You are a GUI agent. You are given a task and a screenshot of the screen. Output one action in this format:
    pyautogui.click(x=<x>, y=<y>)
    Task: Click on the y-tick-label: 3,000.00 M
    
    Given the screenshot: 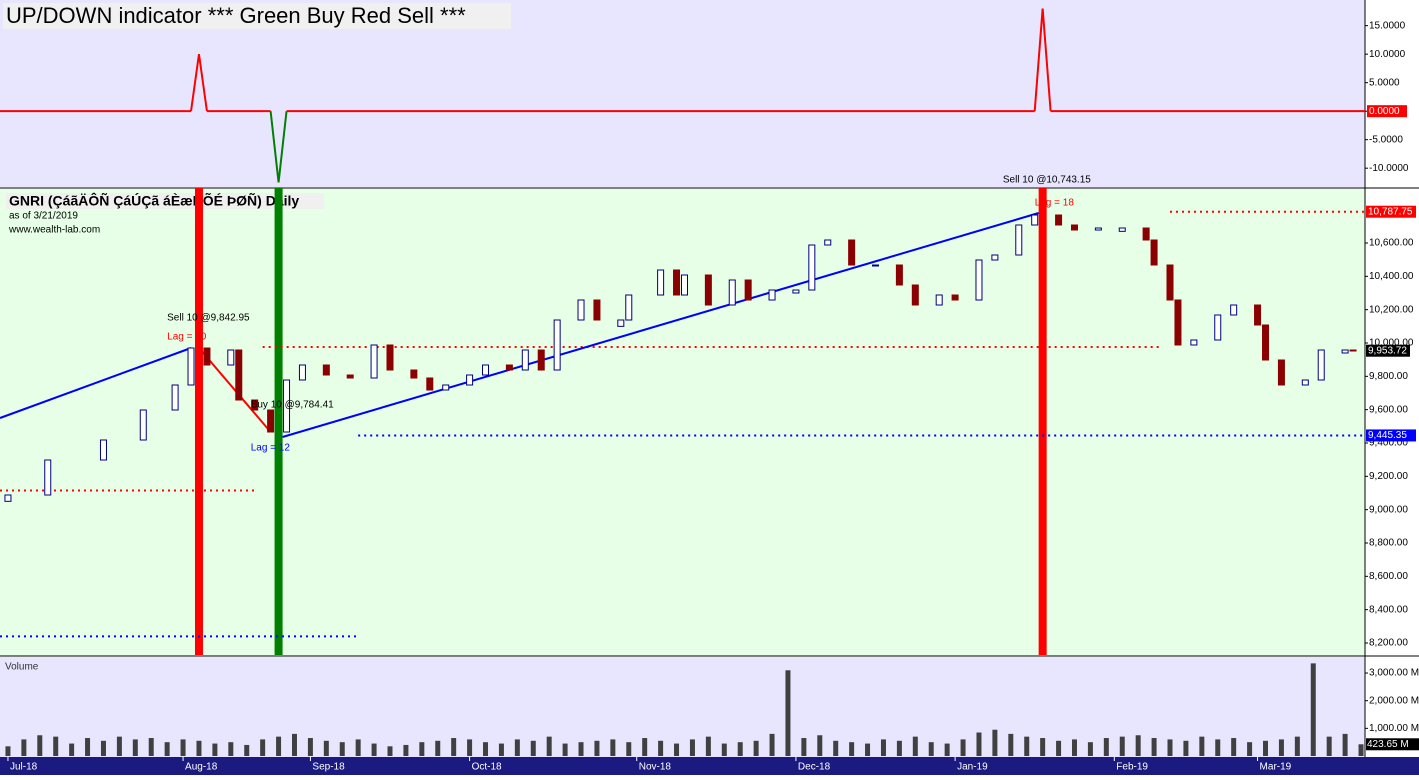 What is the action you would take?
    pyautogui.click(x=1394, y=673)
    